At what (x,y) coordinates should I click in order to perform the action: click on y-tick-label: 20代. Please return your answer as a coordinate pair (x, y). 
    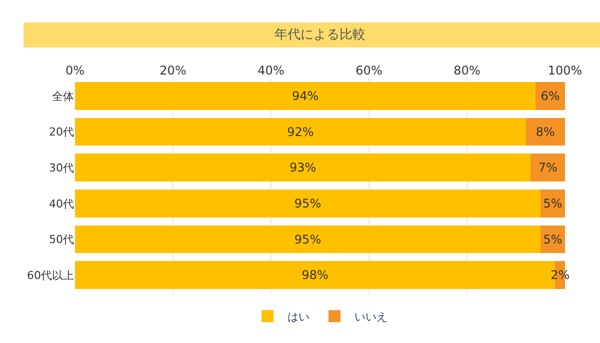
    Looking at the image, I should click on (61, 132).